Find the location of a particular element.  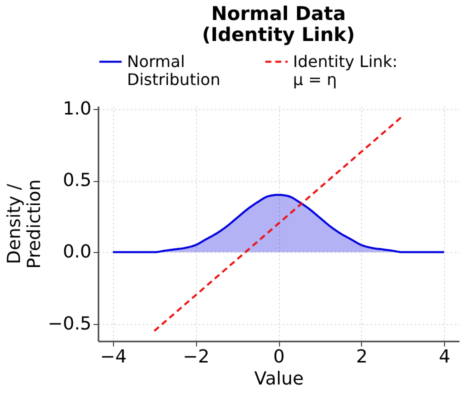

legend-label: Normal Distribution is located at coordinates (173, 70).